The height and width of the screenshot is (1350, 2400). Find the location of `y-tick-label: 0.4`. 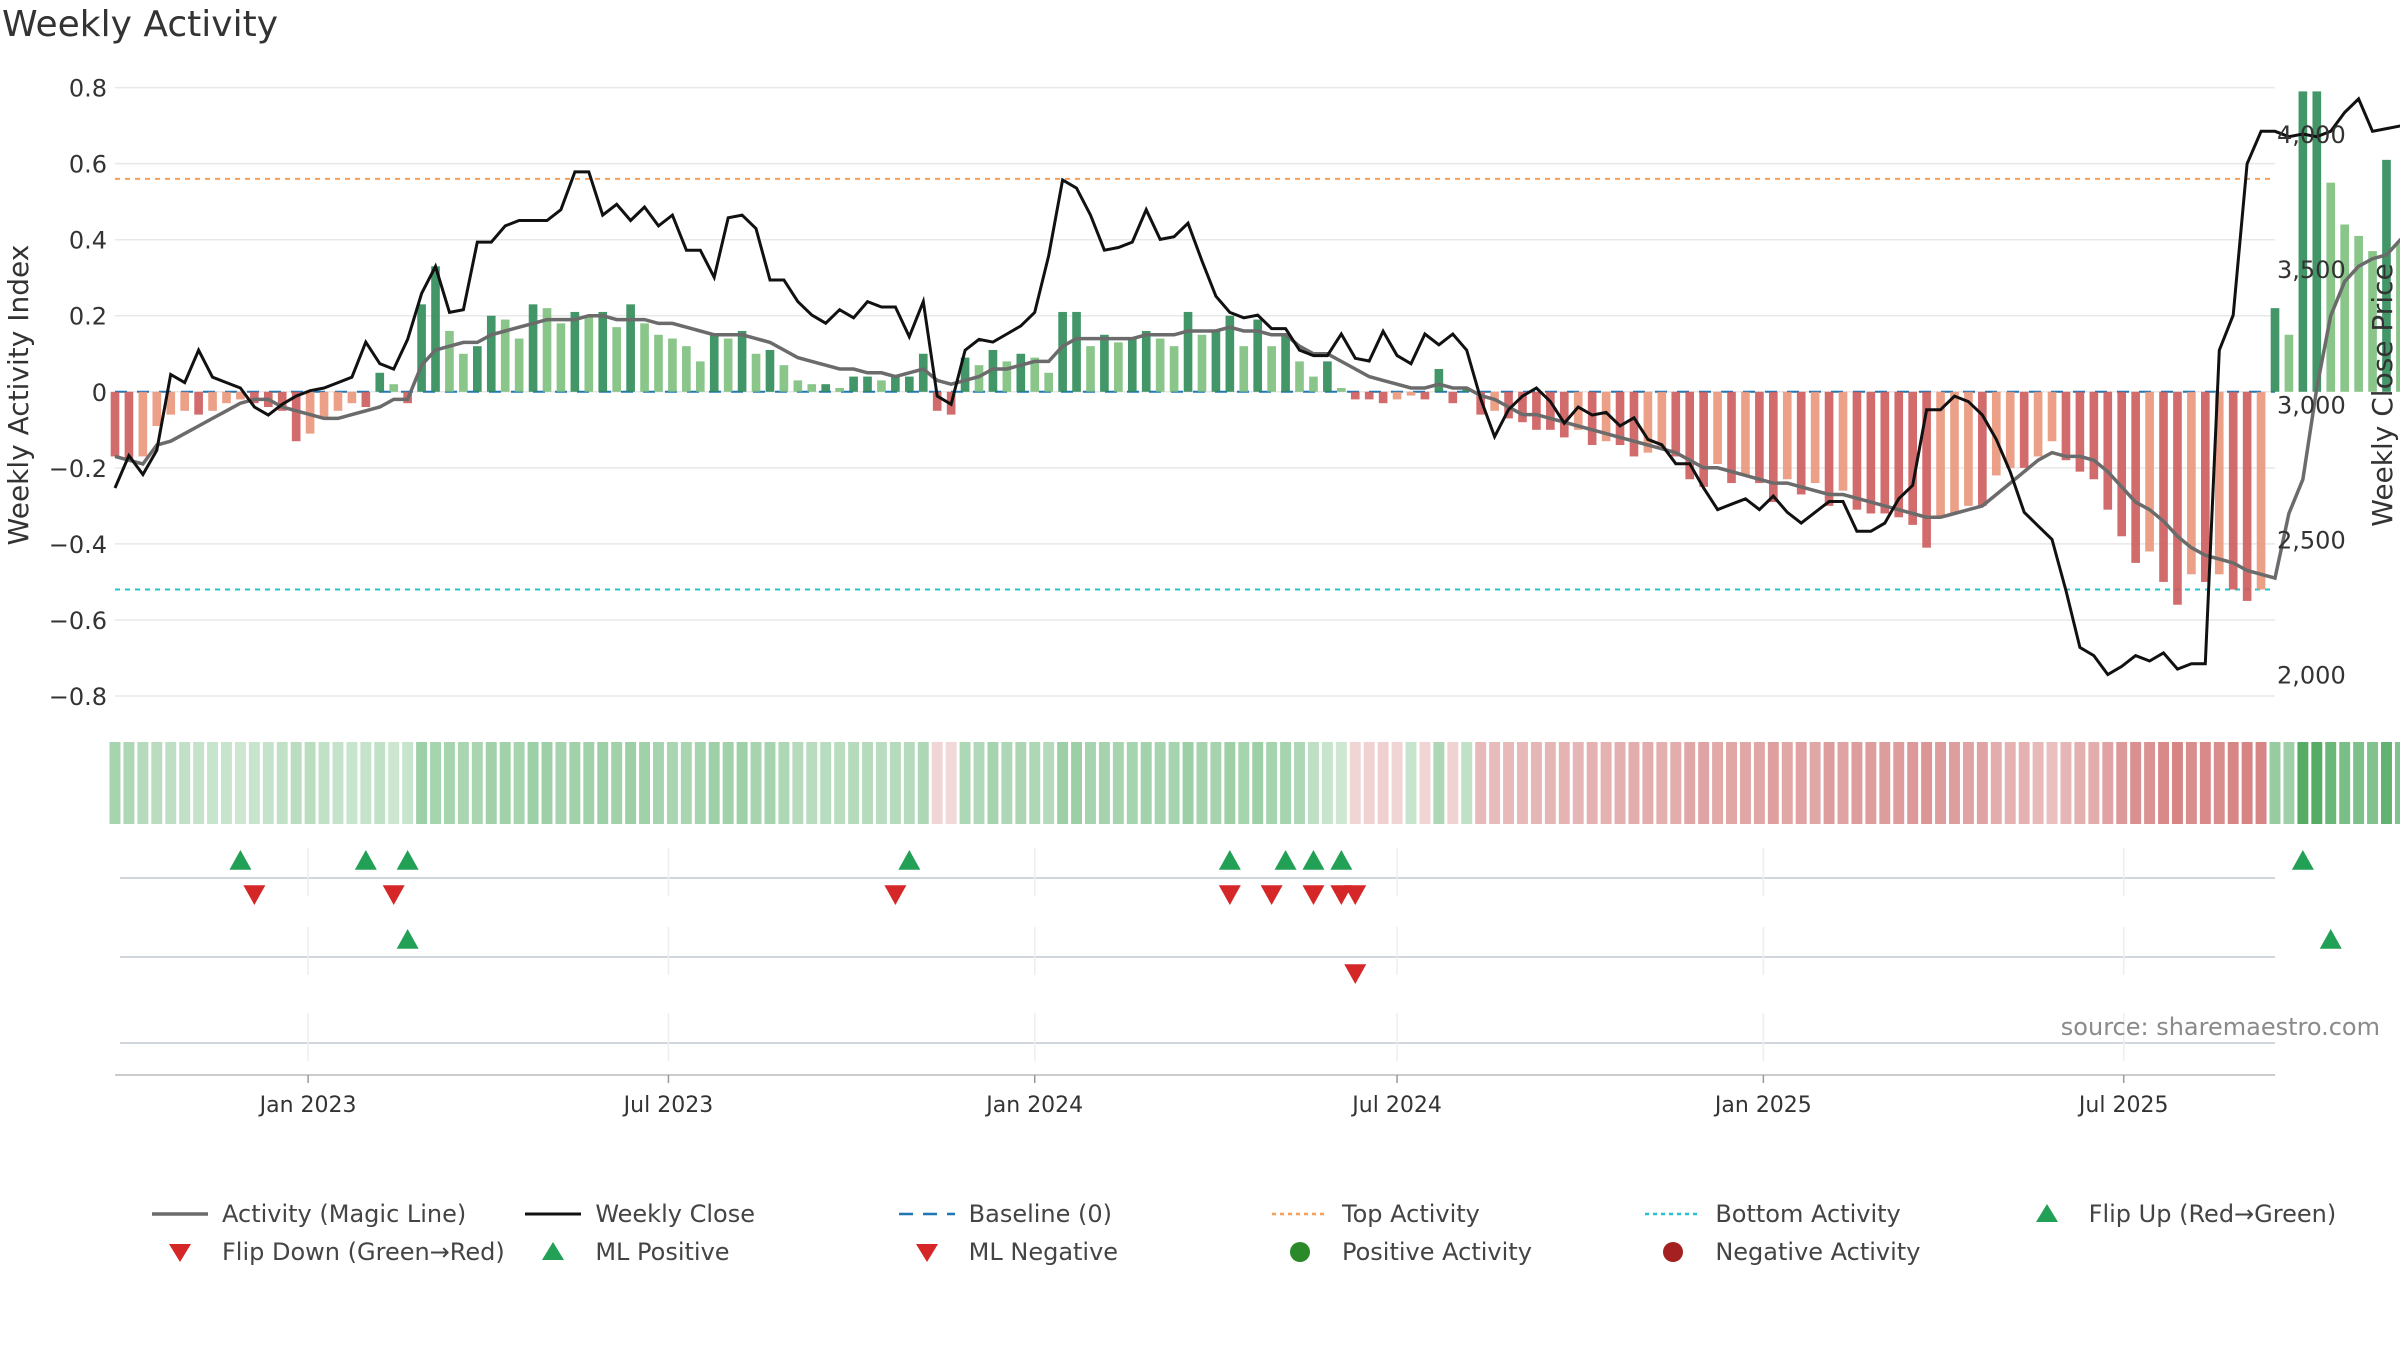

y-tick-label: 0.4 is located at coordinates (88, 241).